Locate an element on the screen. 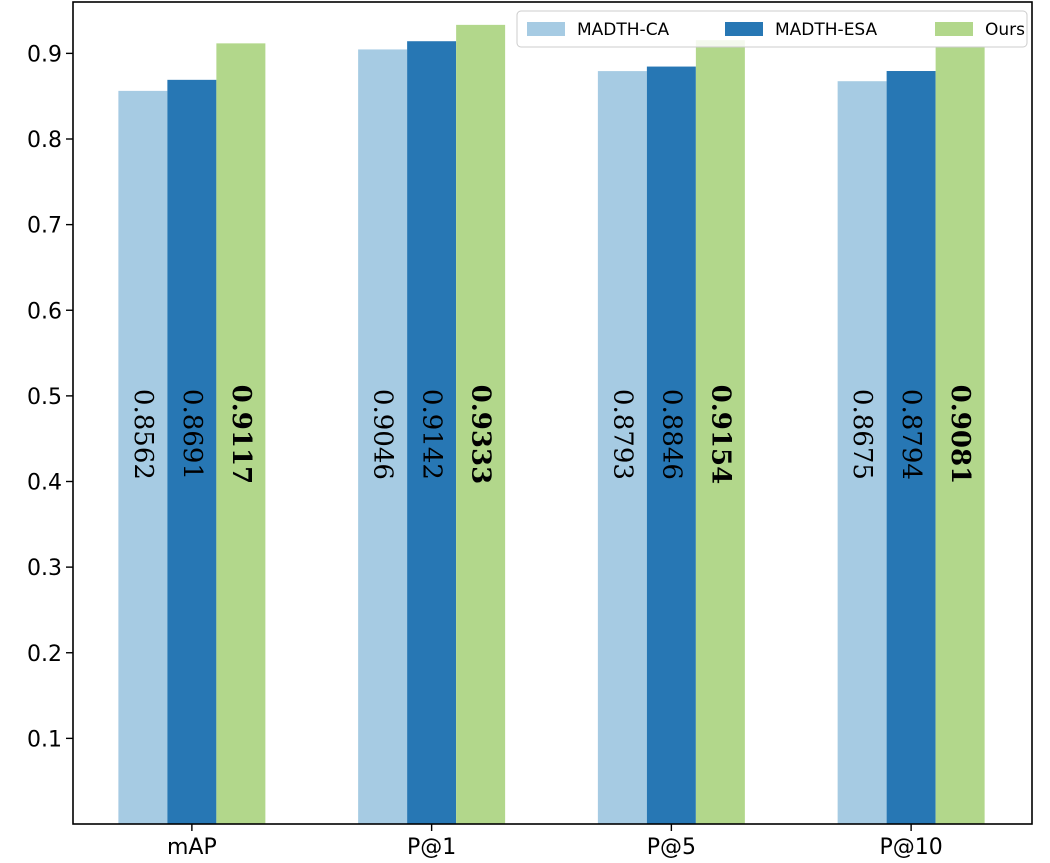  y-tick-label: 0.7 is located at coordinates (44, 226).